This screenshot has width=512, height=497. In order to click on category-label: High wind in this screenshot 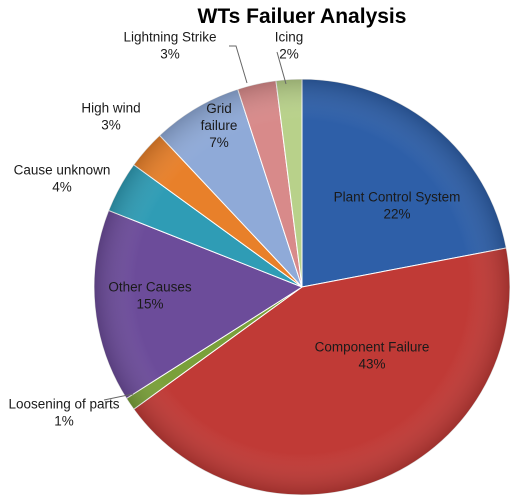, I will do `click(110, 108)`.